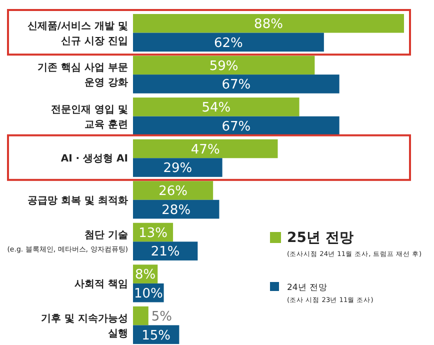 The height and width of the screenshot is (345, 434). I want to click on y-tick-label: 사회적 책임, so click(101, 284).